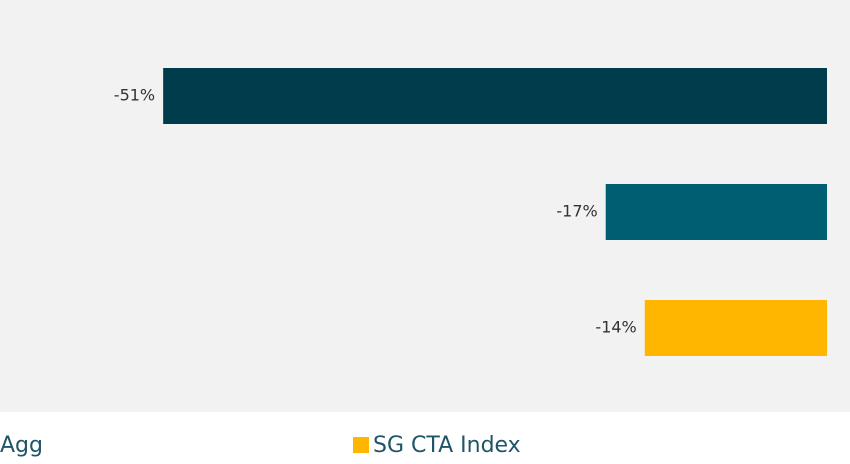 The image size is (850, 464). I want to click on legend-label: Agg, so click(21, 445).